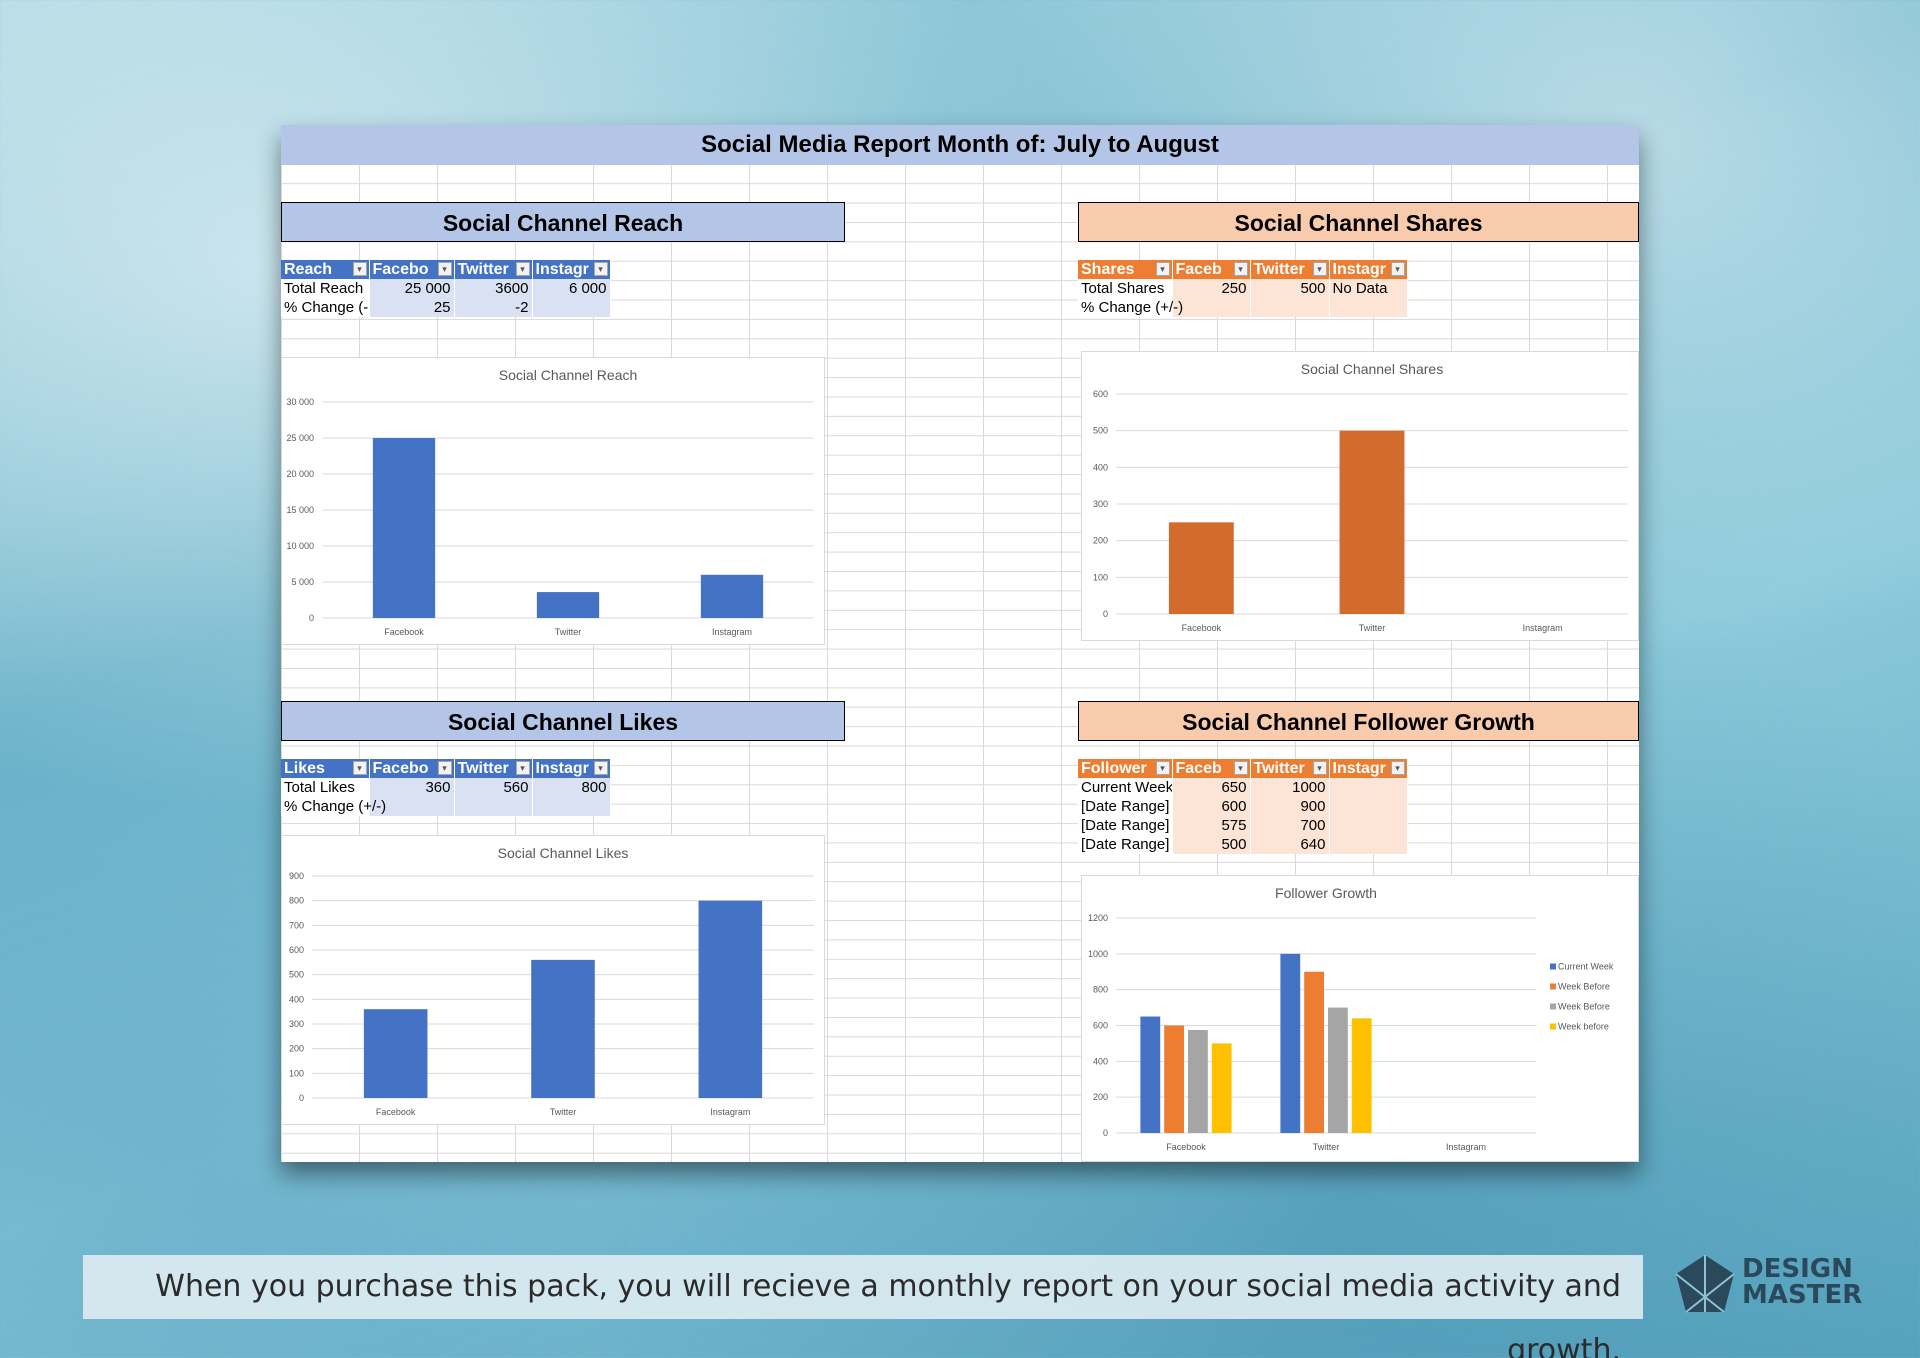 This screenshot has height=1358, width=1920. Describe the element at coordinates (1211, 288) in the screenshot. I see `table-cell: 250` at that location.